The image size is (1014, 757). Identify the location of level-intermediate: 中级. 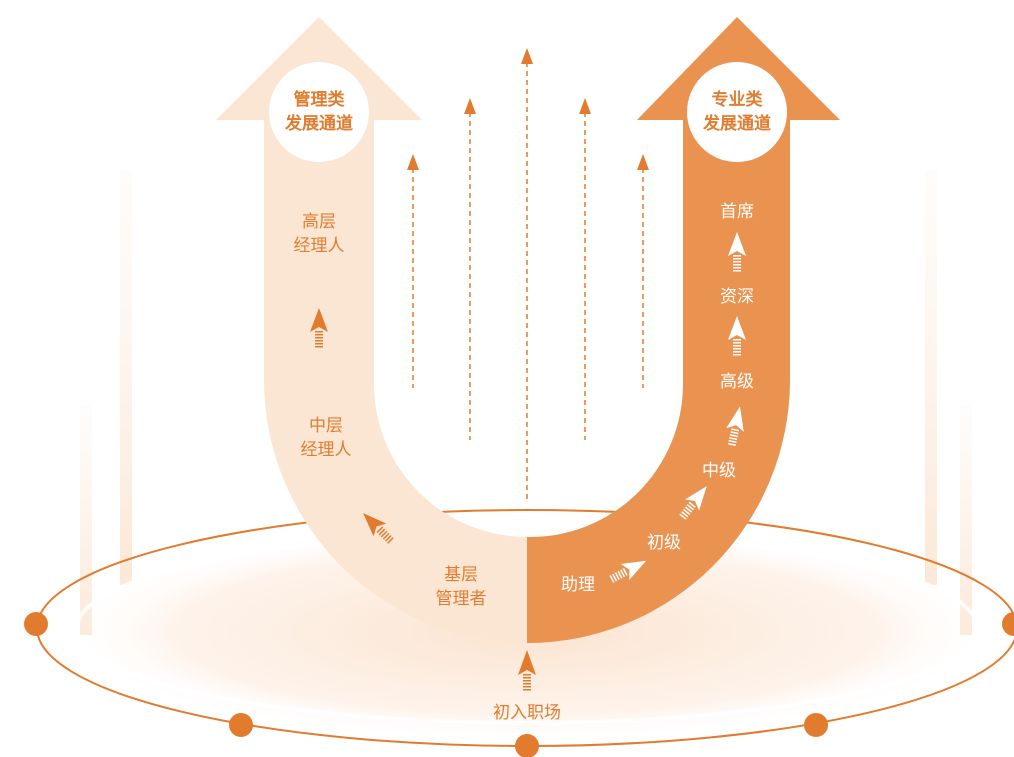
(719, 471).